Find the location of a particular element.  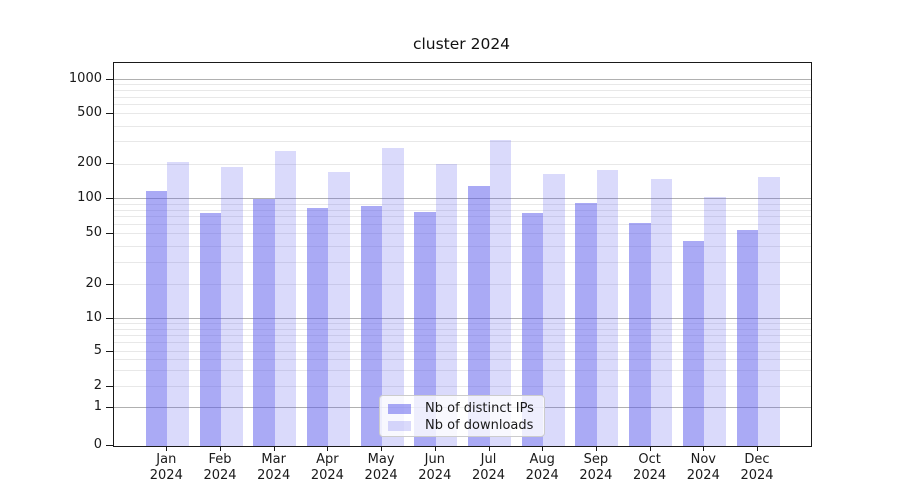

x-tick-label-oct: Oct 2024 is located at coordinates (650, 467).